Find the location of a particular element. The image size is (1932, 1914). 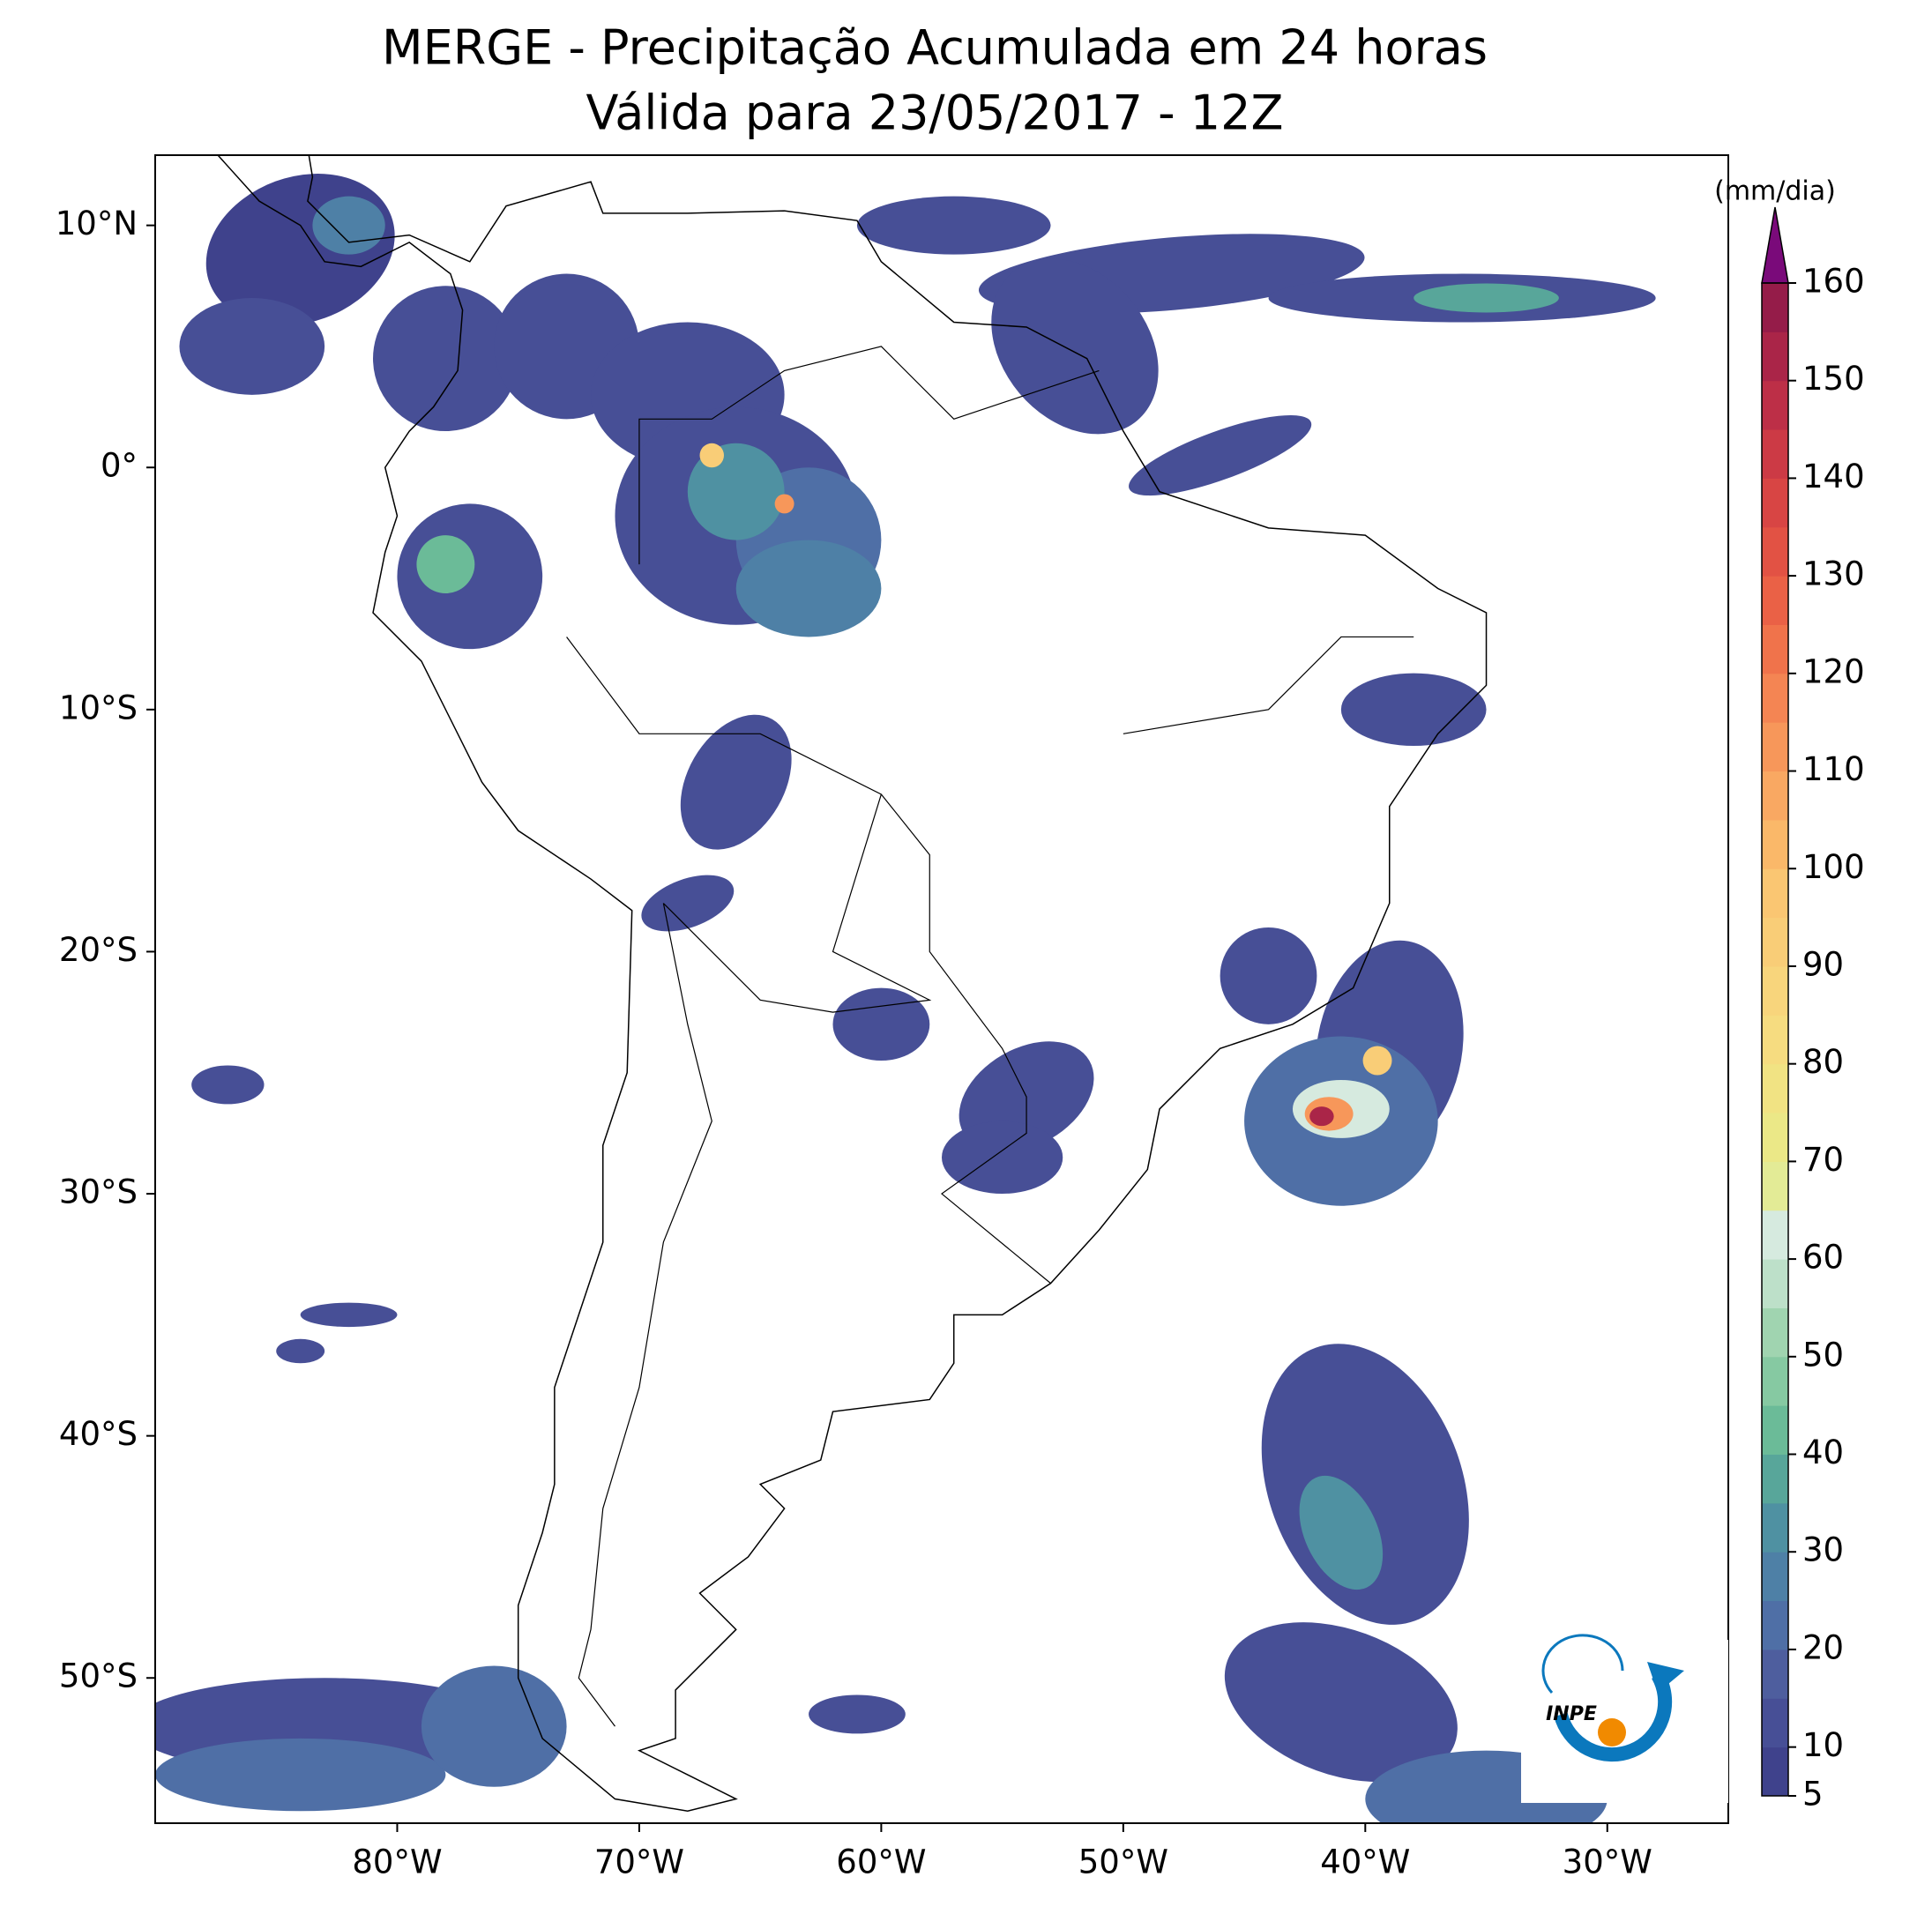

logo-arrow is located at coordinates (1665, 1677).